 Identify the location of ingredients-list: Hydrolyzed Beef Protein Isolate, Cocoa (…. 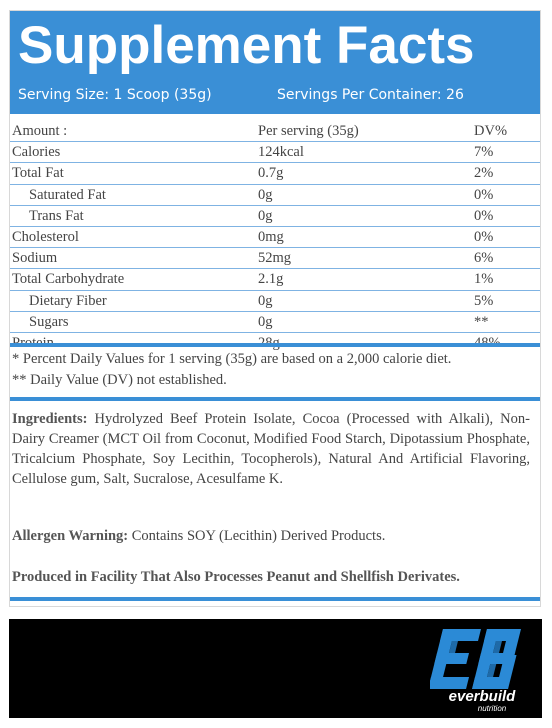
(271, 449).